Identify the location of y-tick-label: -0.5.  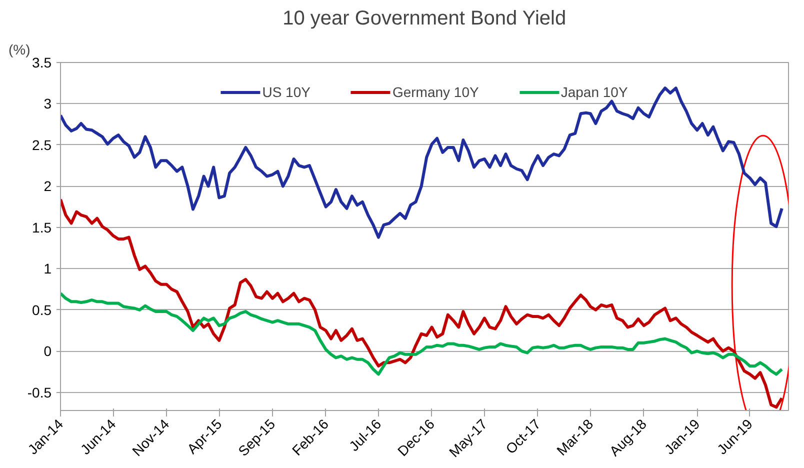
(39, 392).